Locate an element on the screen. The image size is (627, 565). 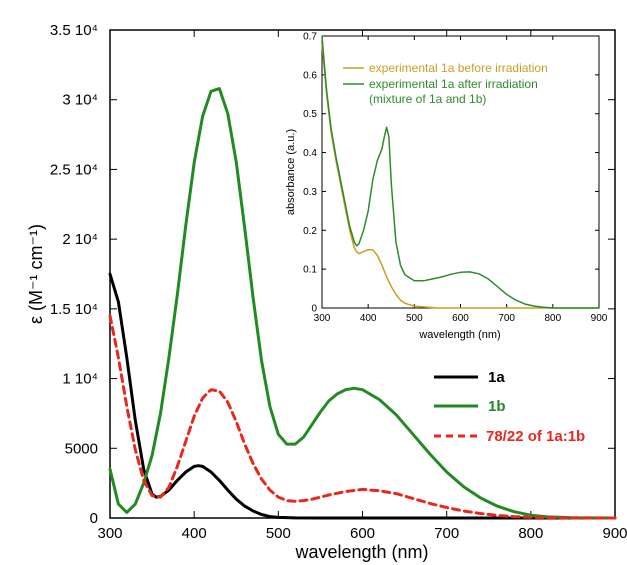
y-tick-label: 0.7 is located at coordinates (310, 37).